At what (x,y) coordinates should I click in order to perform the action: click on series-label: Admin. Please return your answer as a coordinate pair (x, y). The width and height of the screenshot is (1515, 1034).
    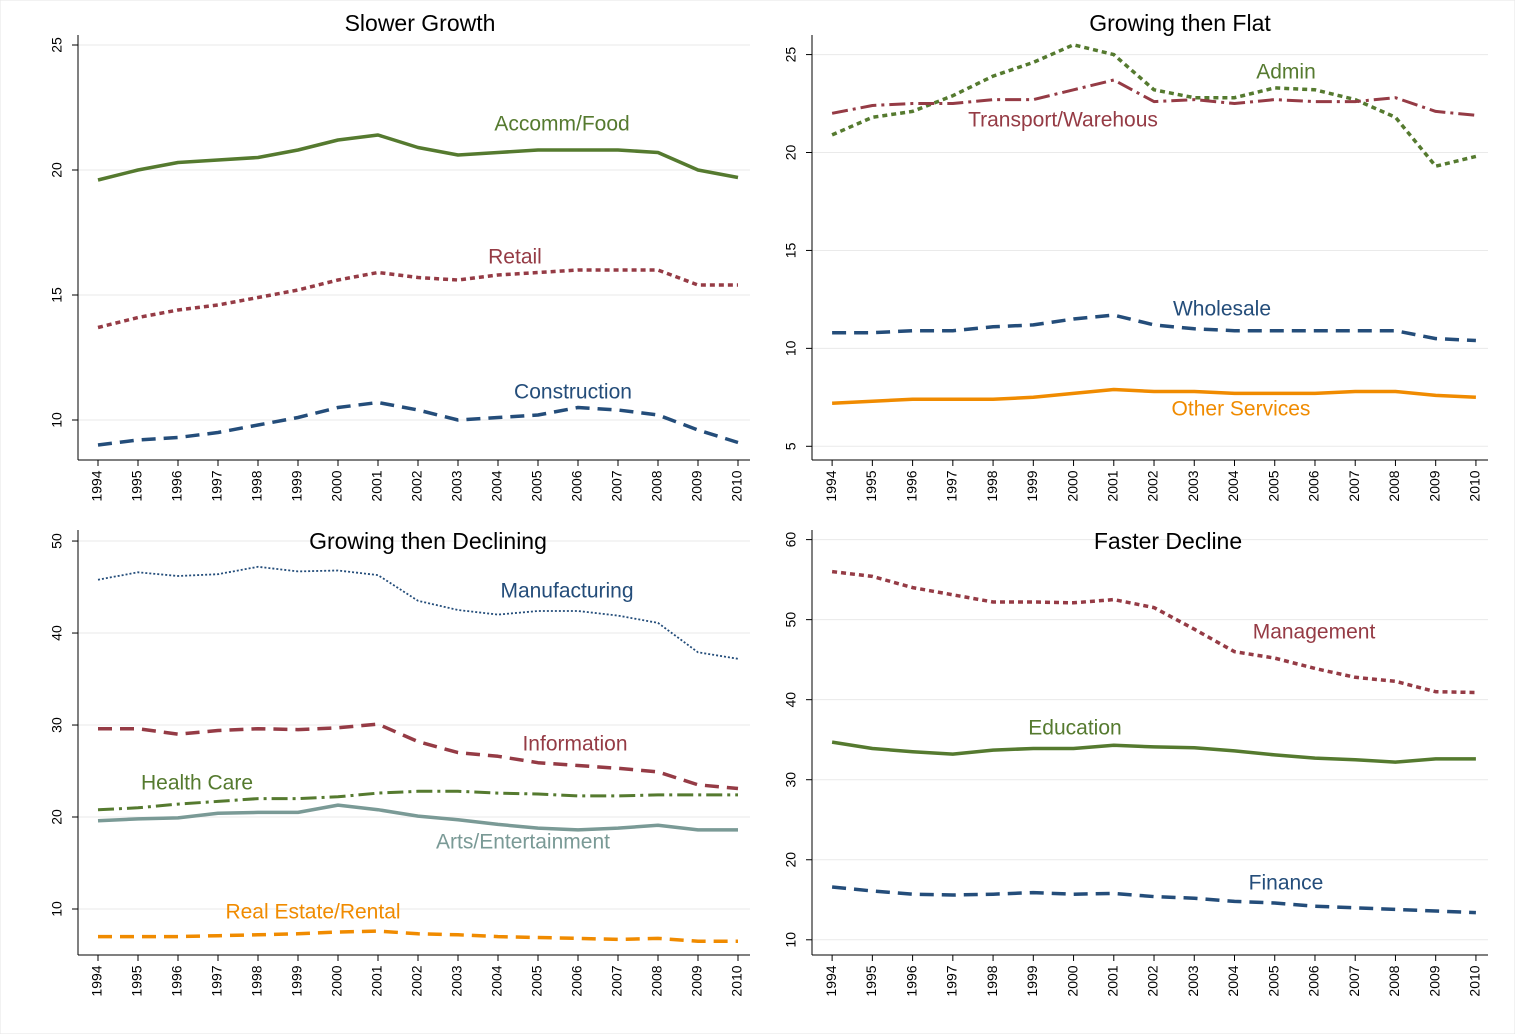
    Looking at the image, I should click on (1286, 72).